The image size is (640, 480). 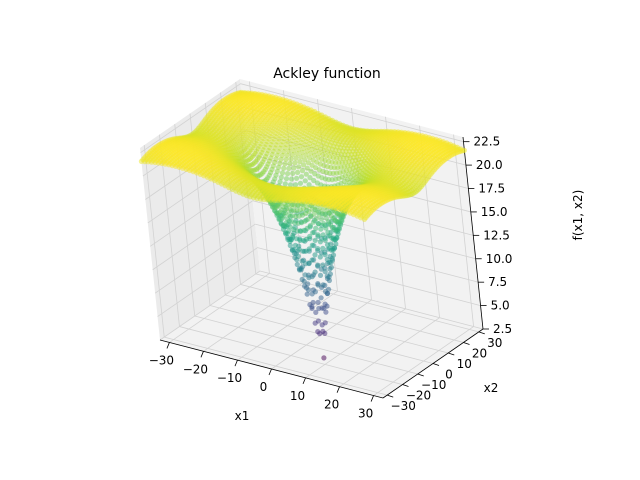 What do you see at coordinates (161, 360) in the screenshot?
I see `x-tick-label: −30` at bounding box center [161, 360].